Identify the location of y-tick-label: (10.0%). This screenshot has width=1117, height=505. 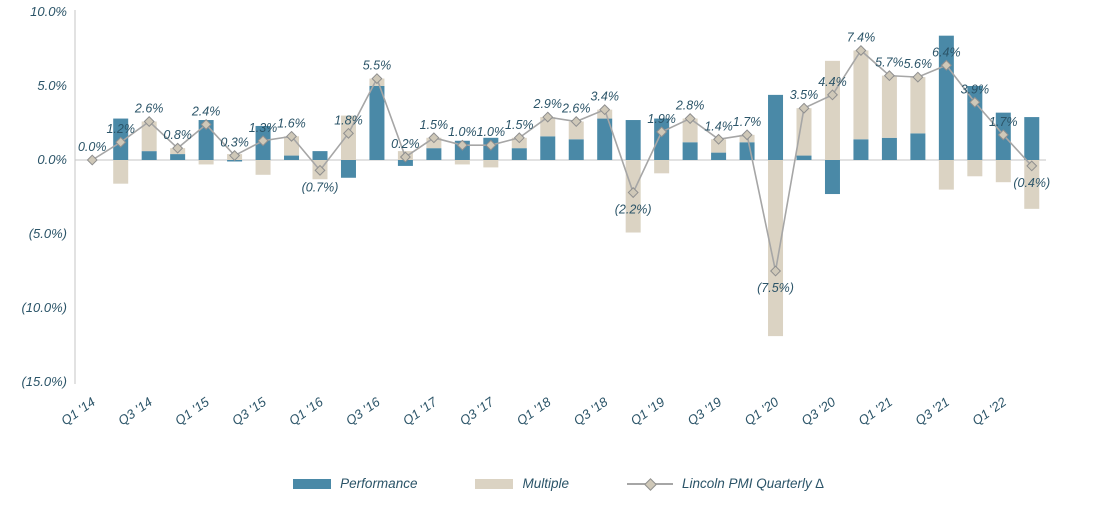
(44, 307).